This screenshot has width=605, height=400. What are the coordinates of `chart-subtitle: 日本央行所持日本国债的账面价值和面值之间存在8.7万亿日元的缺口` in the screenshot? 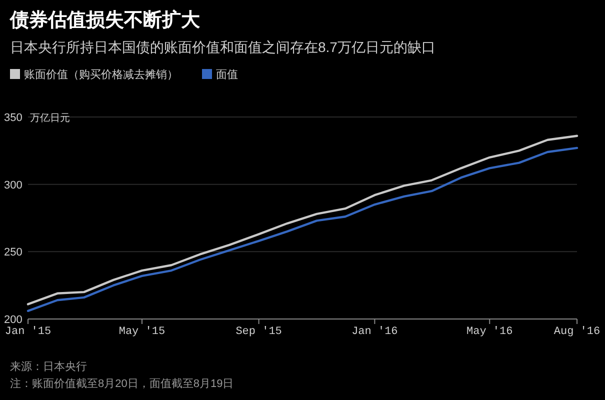 It's located at (223, 47).